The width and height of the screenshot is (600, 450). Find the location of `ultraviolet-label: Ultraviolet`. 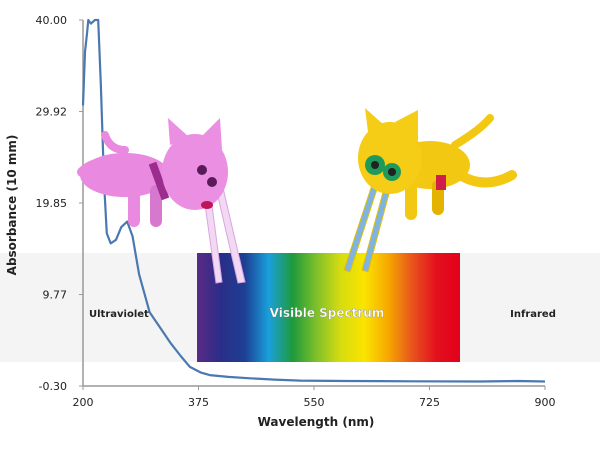

ultraviolet-label: Ultraviolet is located at coordinates (119, 314).